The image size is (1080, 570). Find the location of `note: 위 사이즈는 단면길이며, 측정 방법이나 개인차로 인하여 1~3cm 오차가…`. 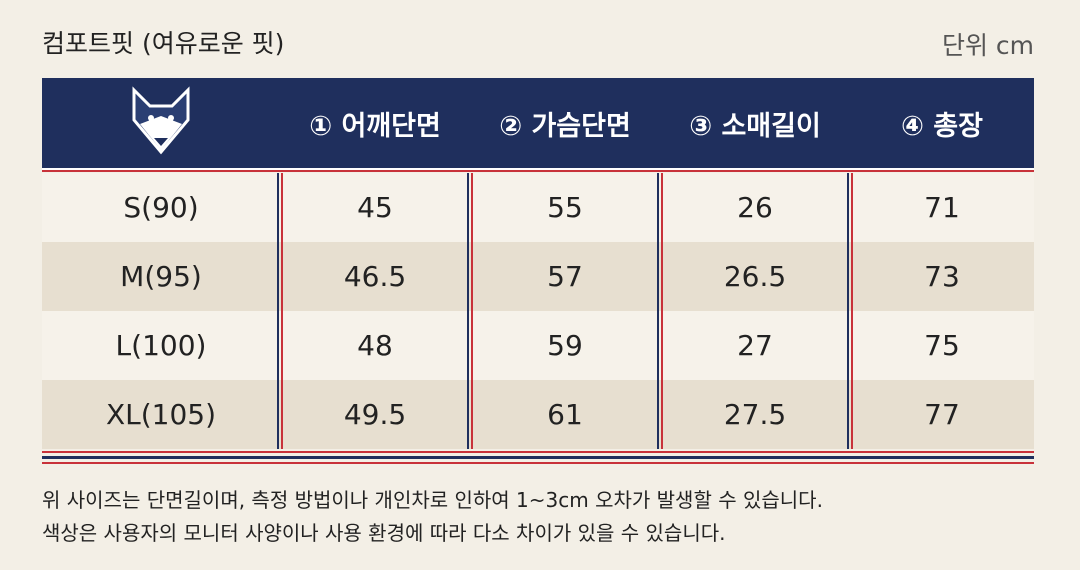

note: 위 사이즈는 단면길이며, 측정 방법이나 개인차로 인하여 1~3cm 오차가… is located at coordinates (432, 500).